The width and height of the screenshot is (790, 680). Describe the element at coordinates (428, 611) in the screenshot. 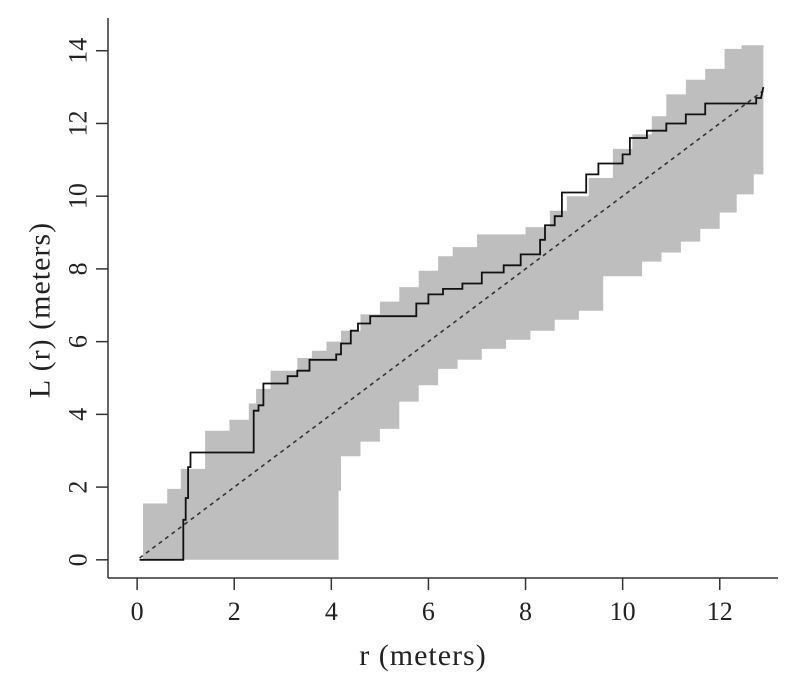

I see `x-tick-label: 6` at that location.